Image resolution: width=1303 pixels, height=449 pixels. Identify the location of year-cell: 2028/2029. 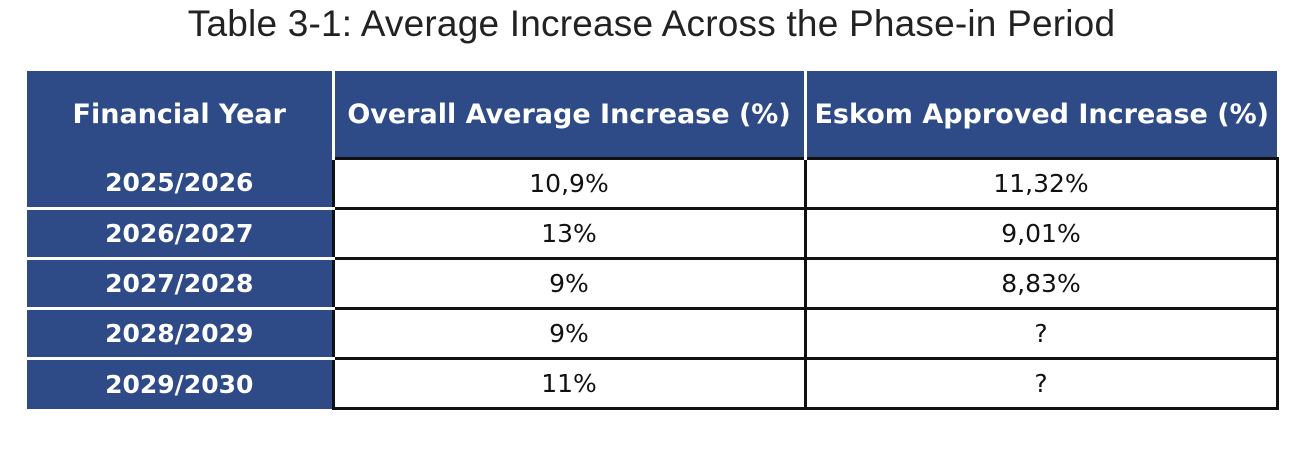
(180, 334).